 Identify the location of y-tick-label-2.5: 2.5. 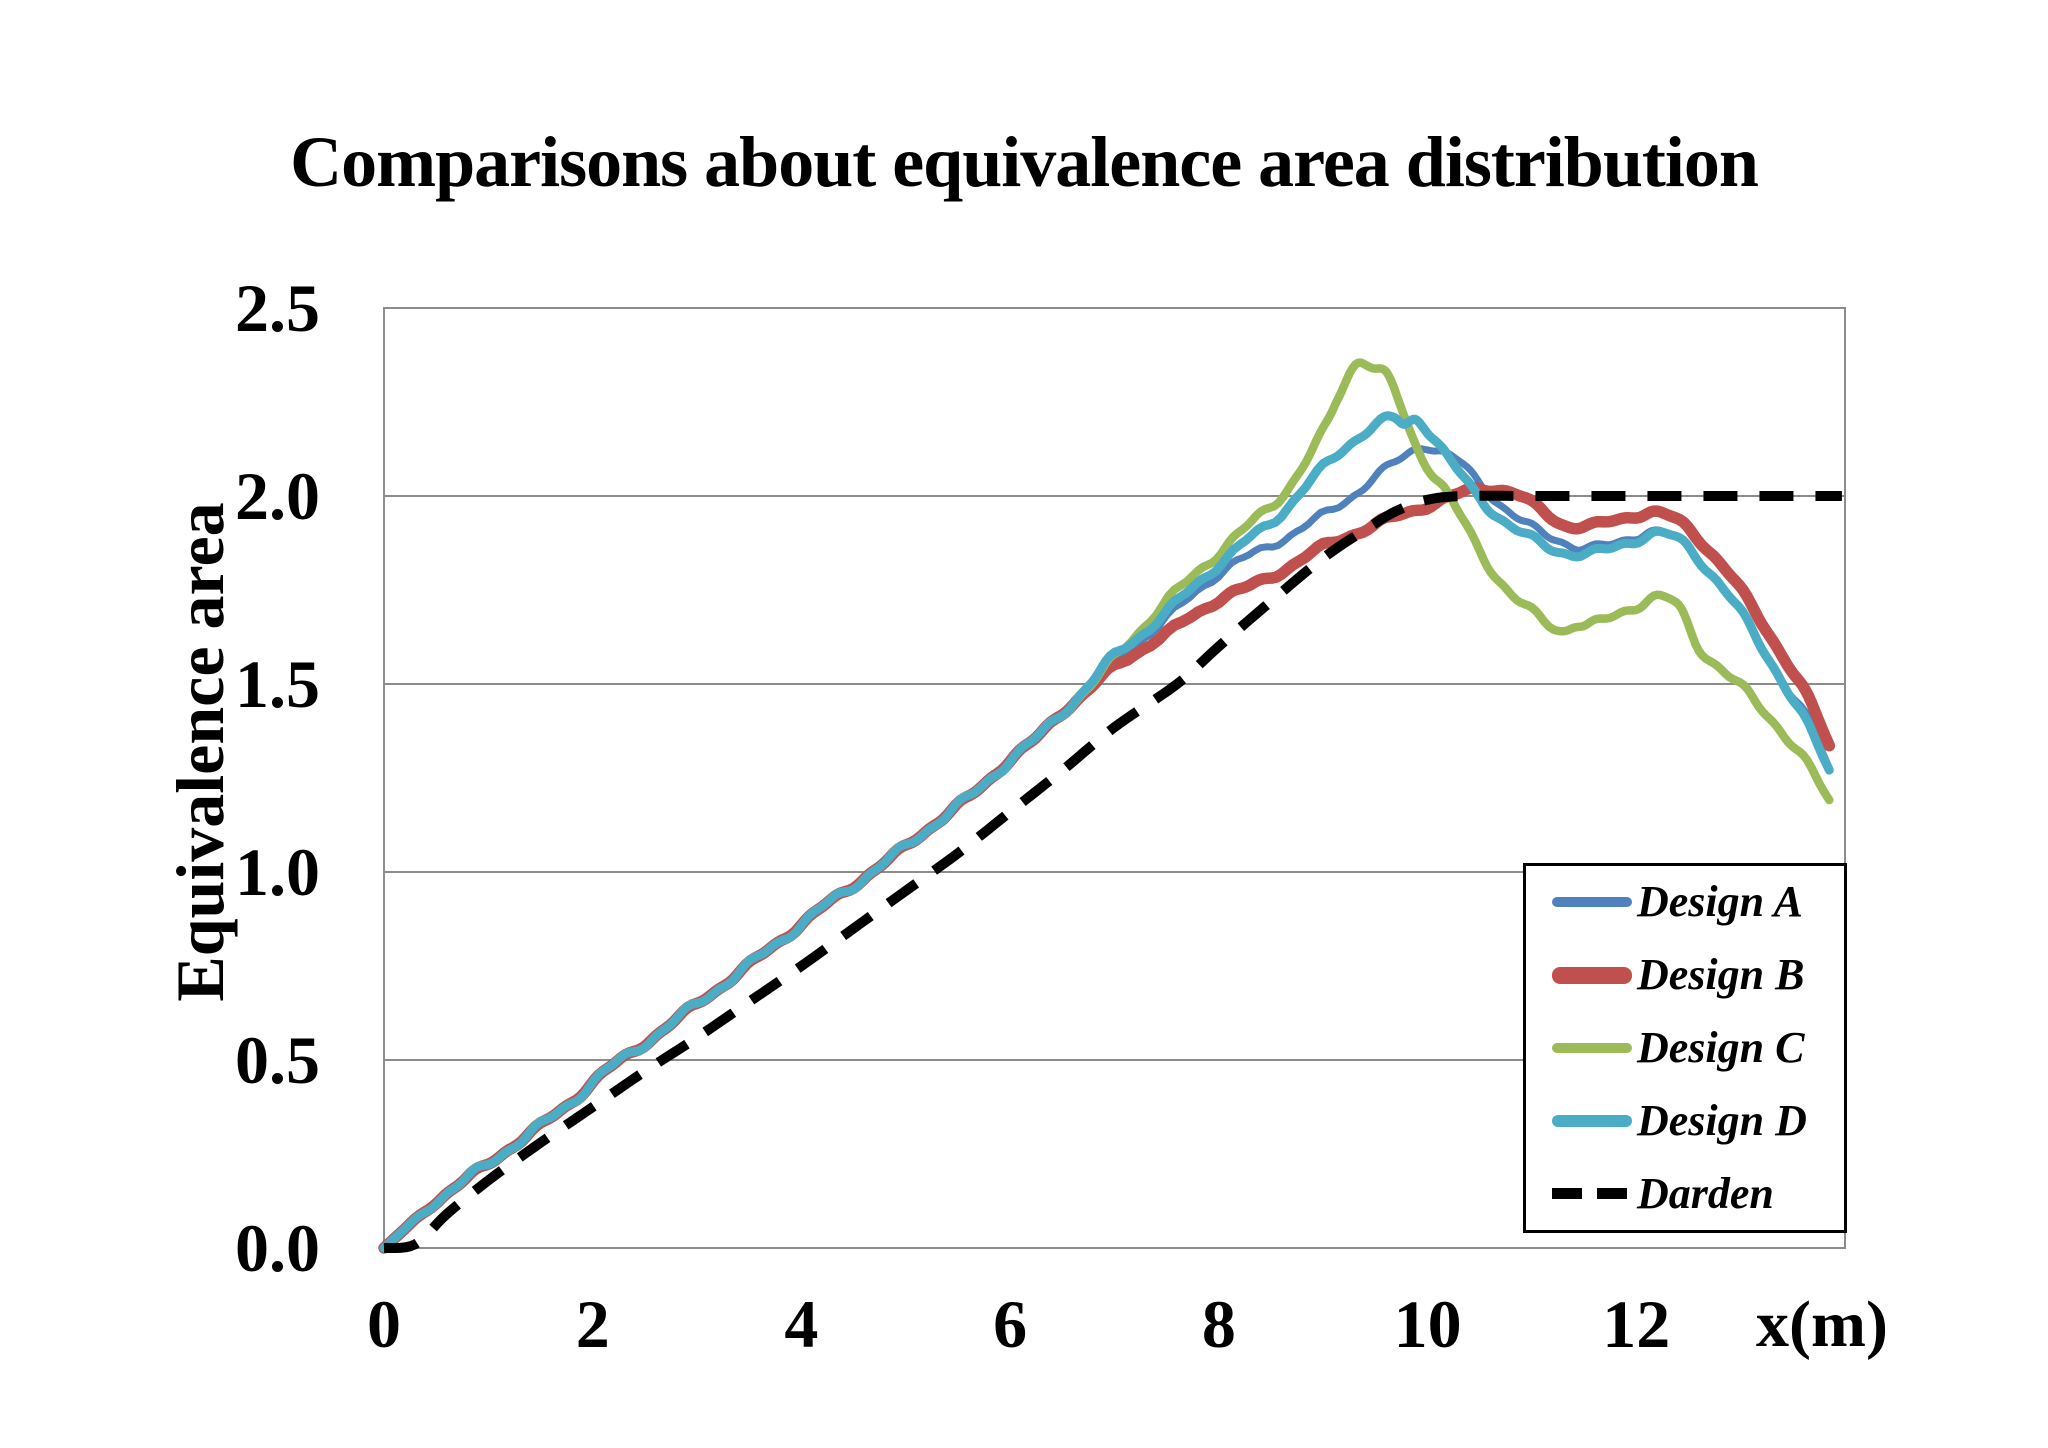
(277, 308).